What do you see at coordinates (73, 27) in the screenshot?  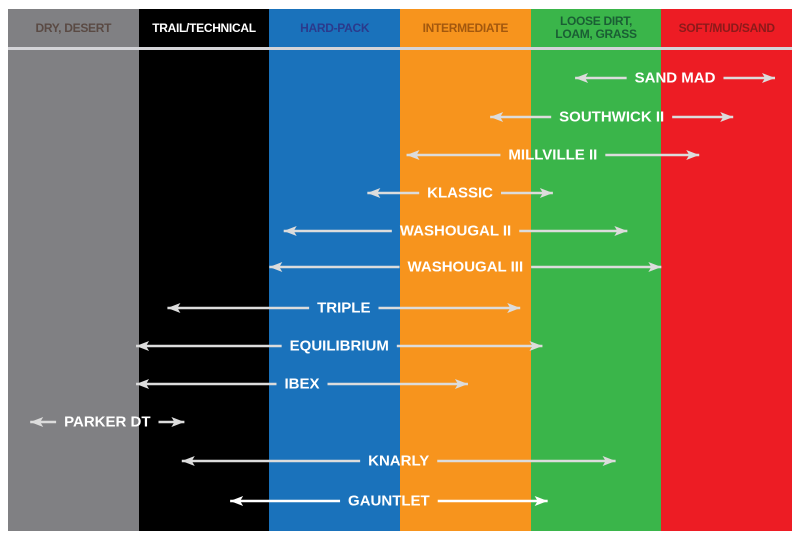 I see `terrain-header: DRY, DESERT` at bounding box center [73, 27].